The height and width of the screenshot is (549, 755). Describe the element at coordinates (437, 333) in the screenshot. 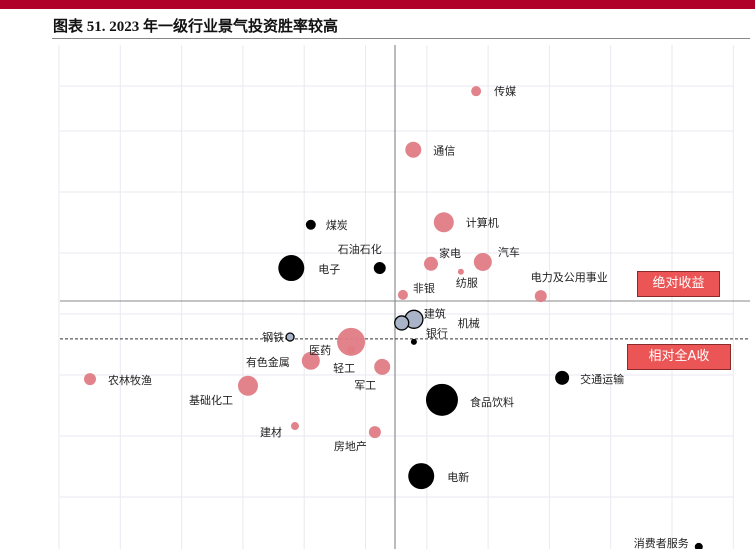

I see `point-label: 银行` at that location.